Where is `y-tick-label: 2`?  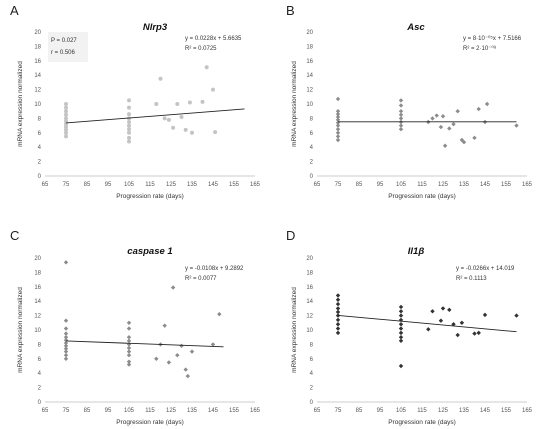 y-tick-label: 2 is located at coordinates (40, 163).